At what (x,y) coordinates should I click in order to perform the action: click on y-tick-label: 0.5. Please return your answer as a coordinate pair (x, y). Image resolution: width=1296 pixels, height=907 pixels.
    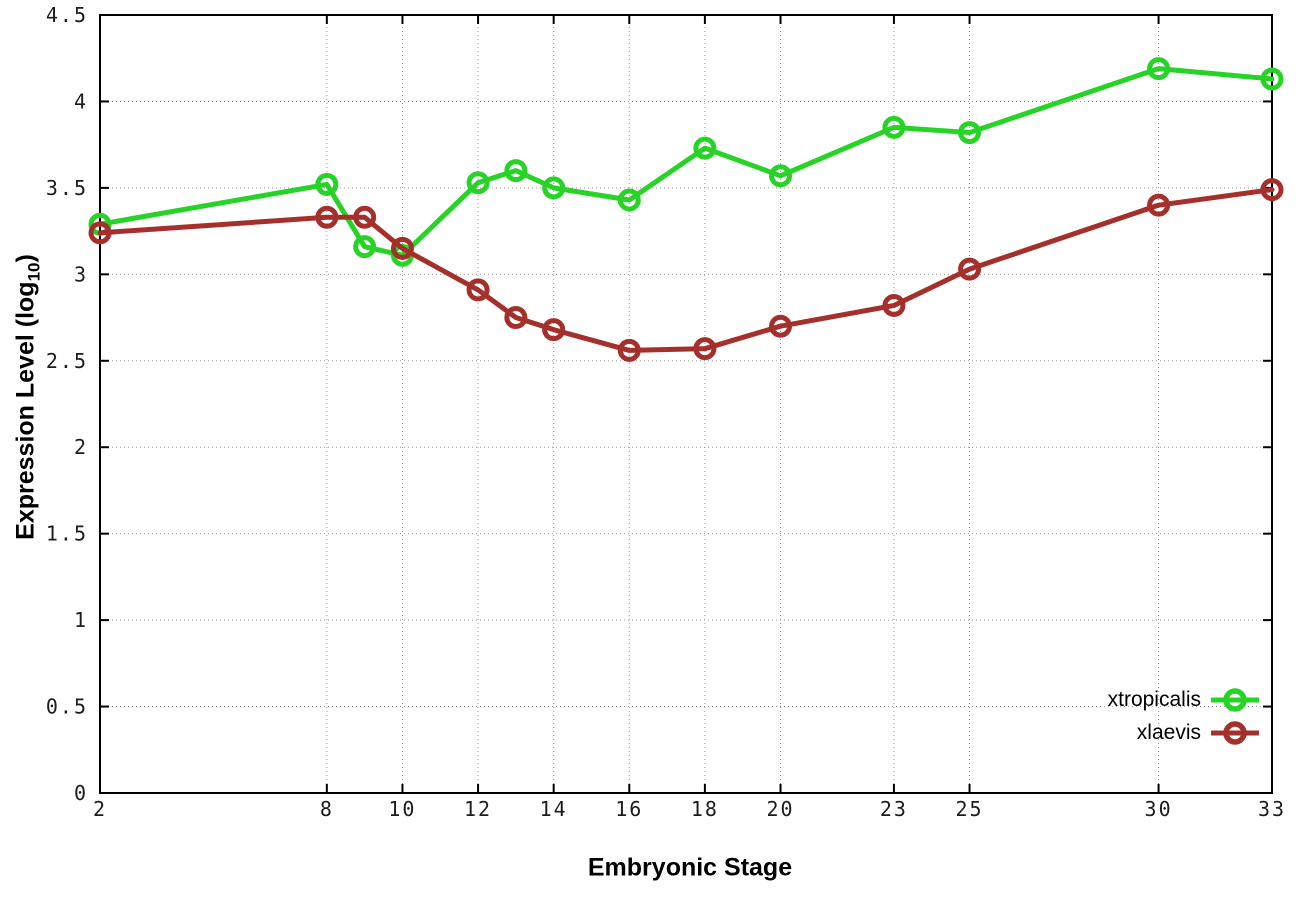
    Looking at the image, I should click on (67, 707).